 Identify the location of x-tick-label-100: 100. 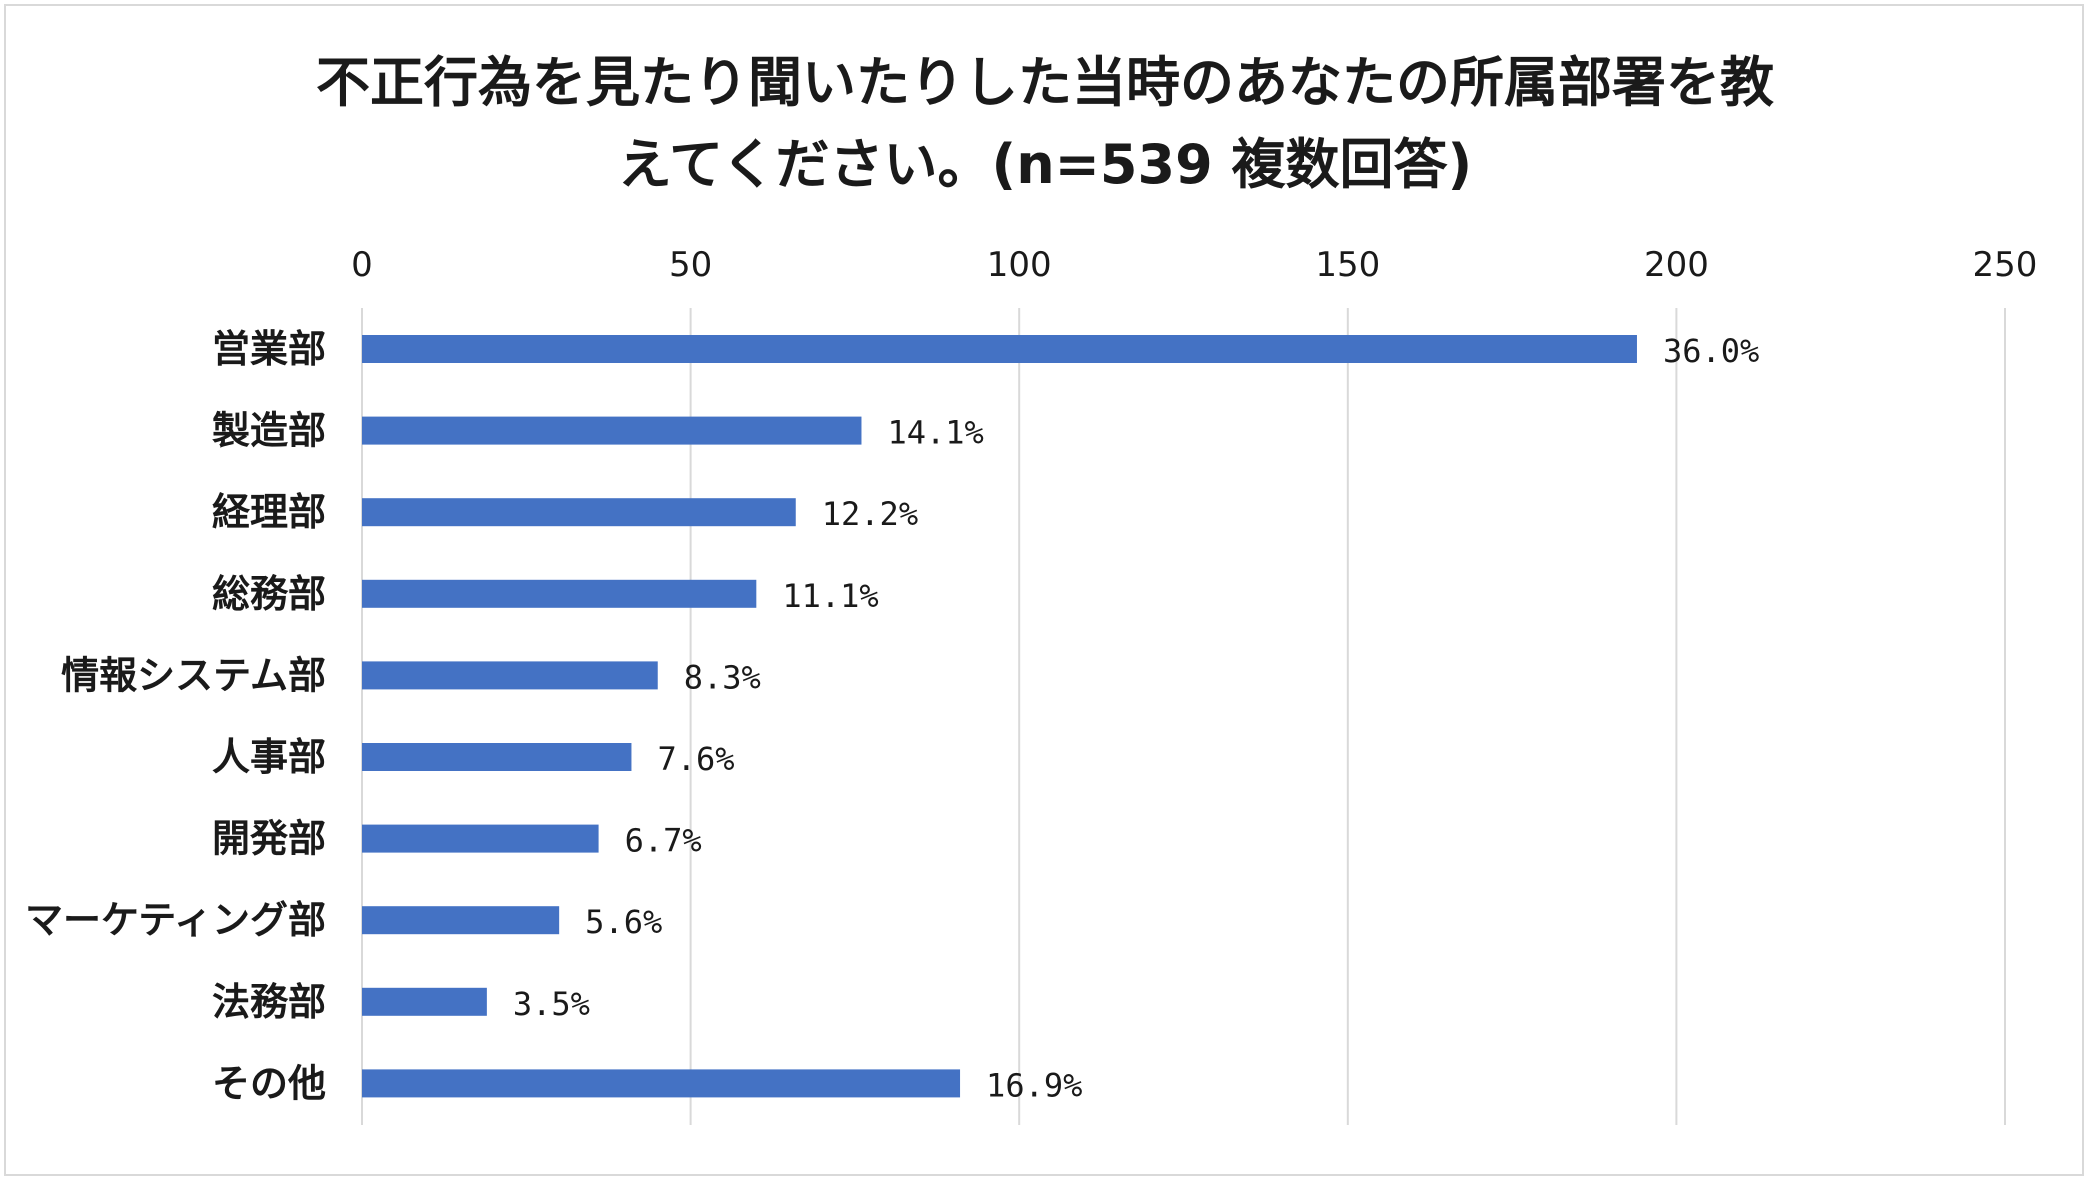
(1019, 265).